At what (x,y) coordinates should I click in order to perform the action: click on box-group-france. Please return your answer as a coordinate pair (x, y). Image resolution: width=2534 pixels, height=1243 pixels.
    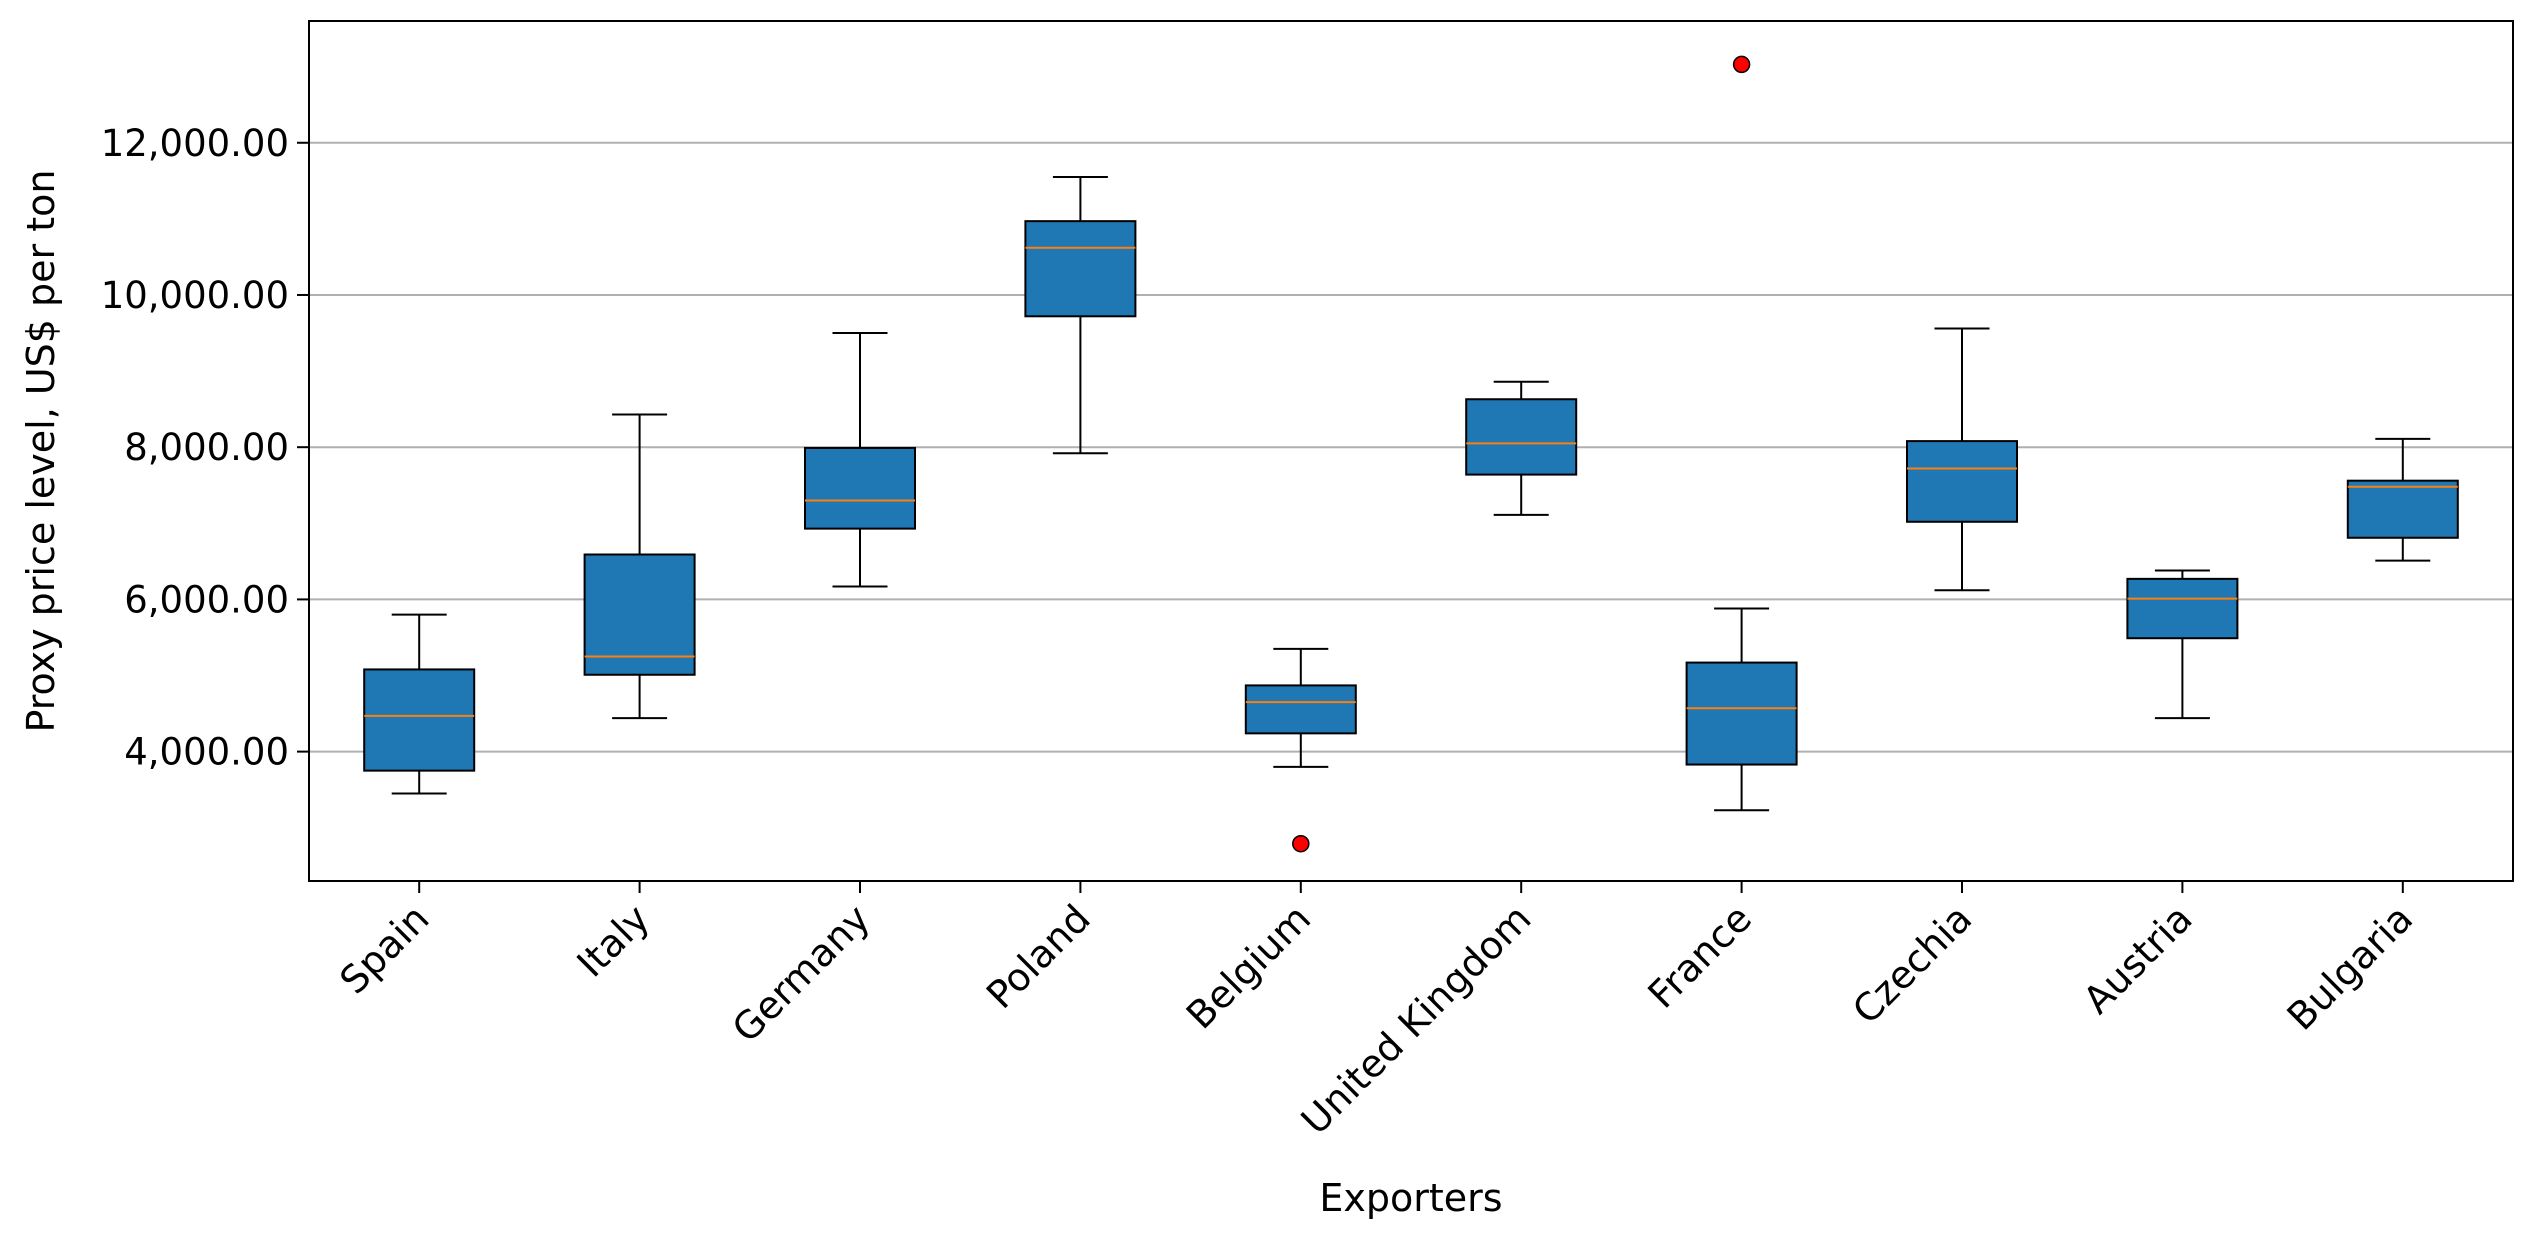
    Looking at the image, I should click on (1741, 433).